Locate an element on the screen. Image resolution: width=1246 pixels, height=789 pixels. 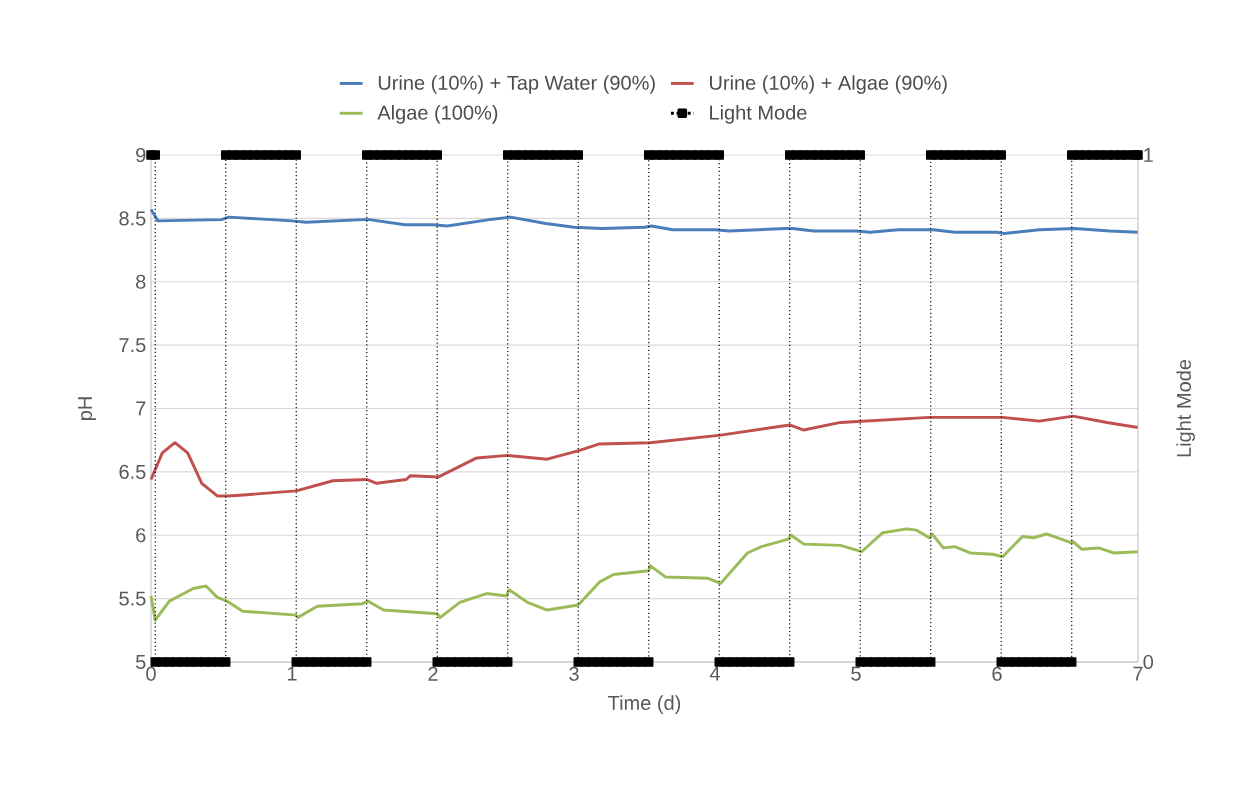
y-tick-label: 6.5 is located at coordinates (132, 471).